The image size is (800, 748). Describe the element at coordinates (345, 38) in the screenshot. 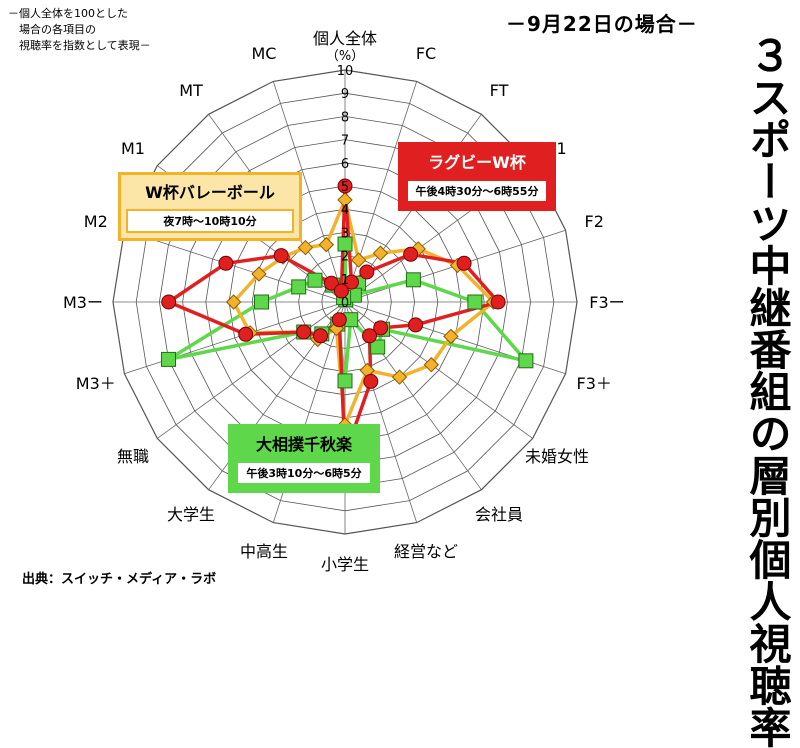

I see `category-label: 個人全体` at that location.